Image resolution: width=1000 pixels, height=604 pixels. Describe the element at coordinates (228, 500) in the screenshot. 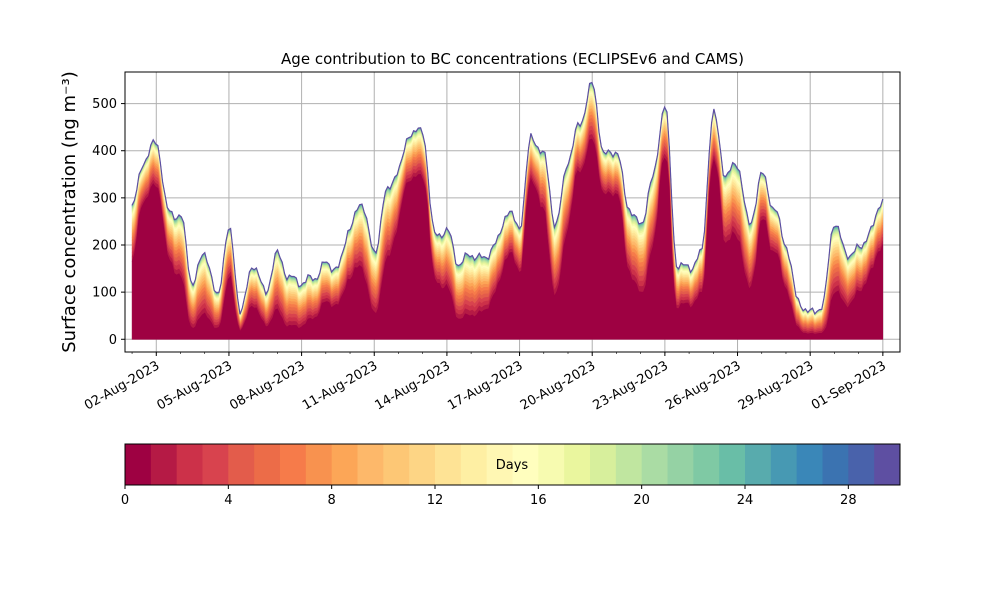

I see `colorbar-tick-label: 4` at that location.